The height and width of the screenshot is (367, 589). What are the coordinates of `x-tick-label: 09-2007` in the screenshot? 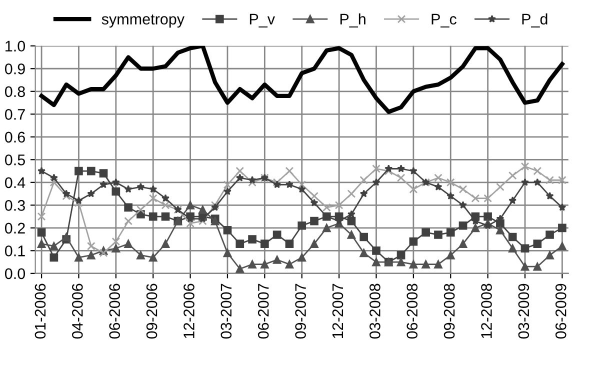 It's located at (300, 311).